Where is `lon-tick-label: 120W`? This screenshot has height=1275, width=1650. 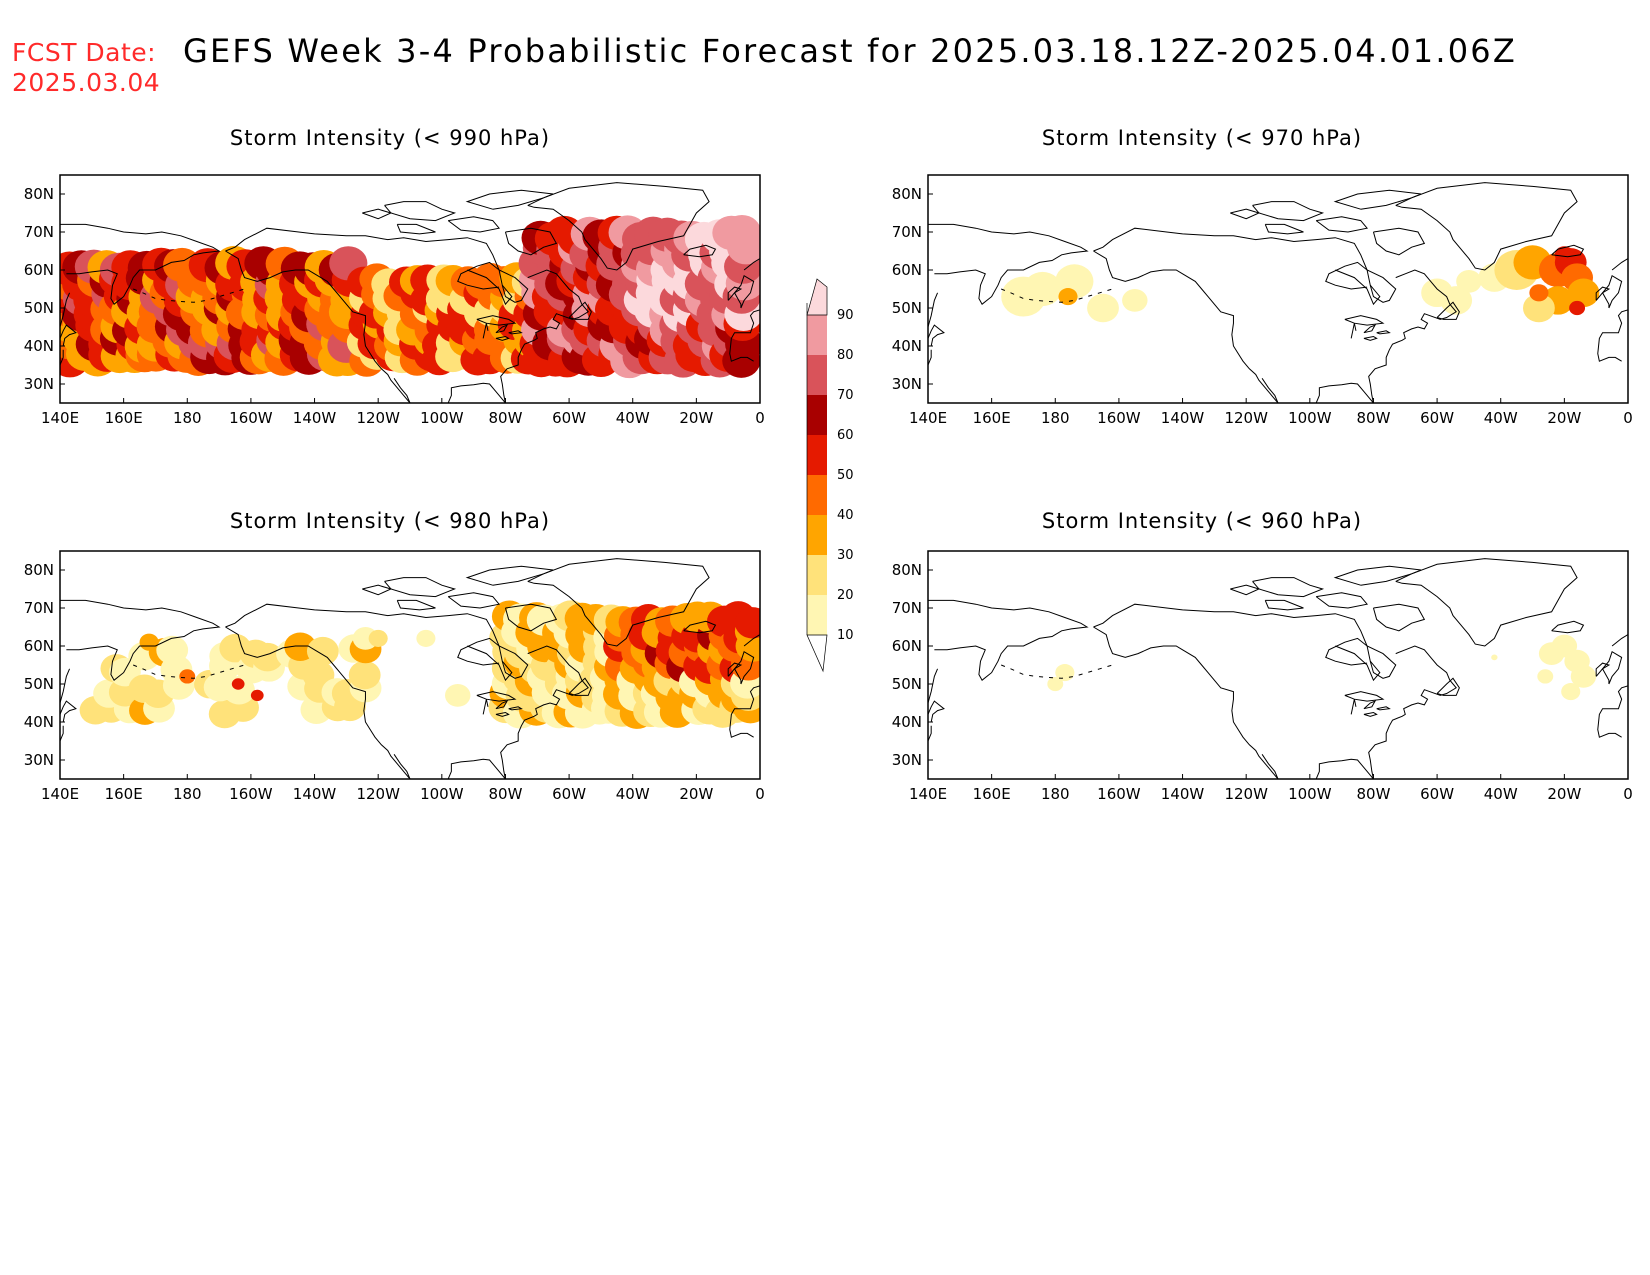
lon-tick-label: 120W is located at coordinates (1246, 418).